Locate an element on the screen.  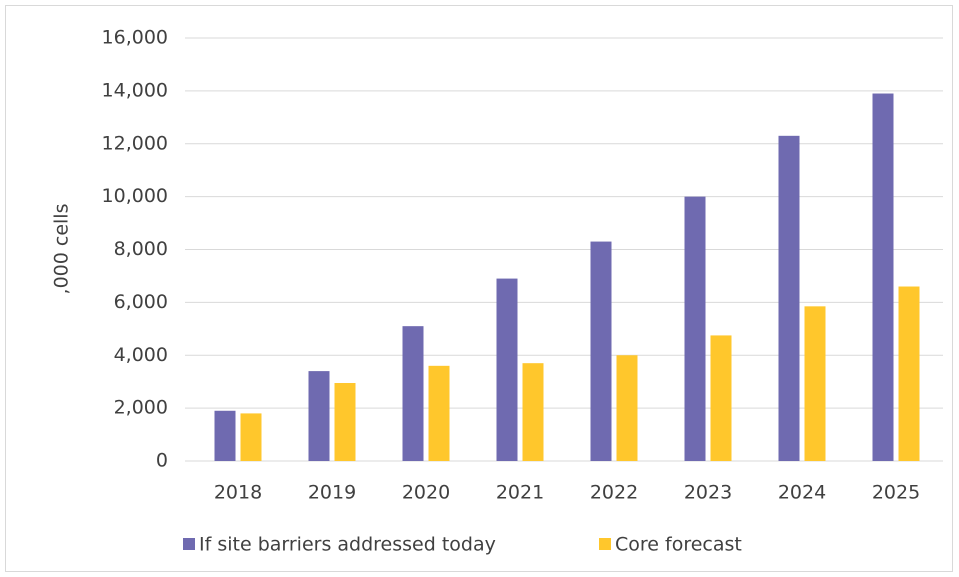
y-tick-label: 16,000 is located at coordinates (135, 38).